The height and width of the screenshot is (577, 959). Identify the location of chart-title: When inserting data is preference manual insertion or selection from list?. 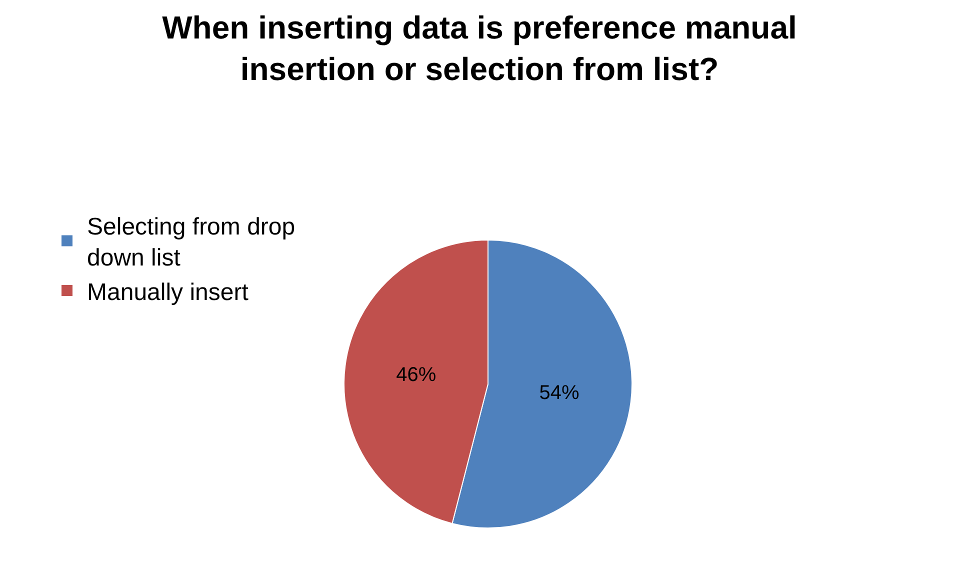
(479, 48).